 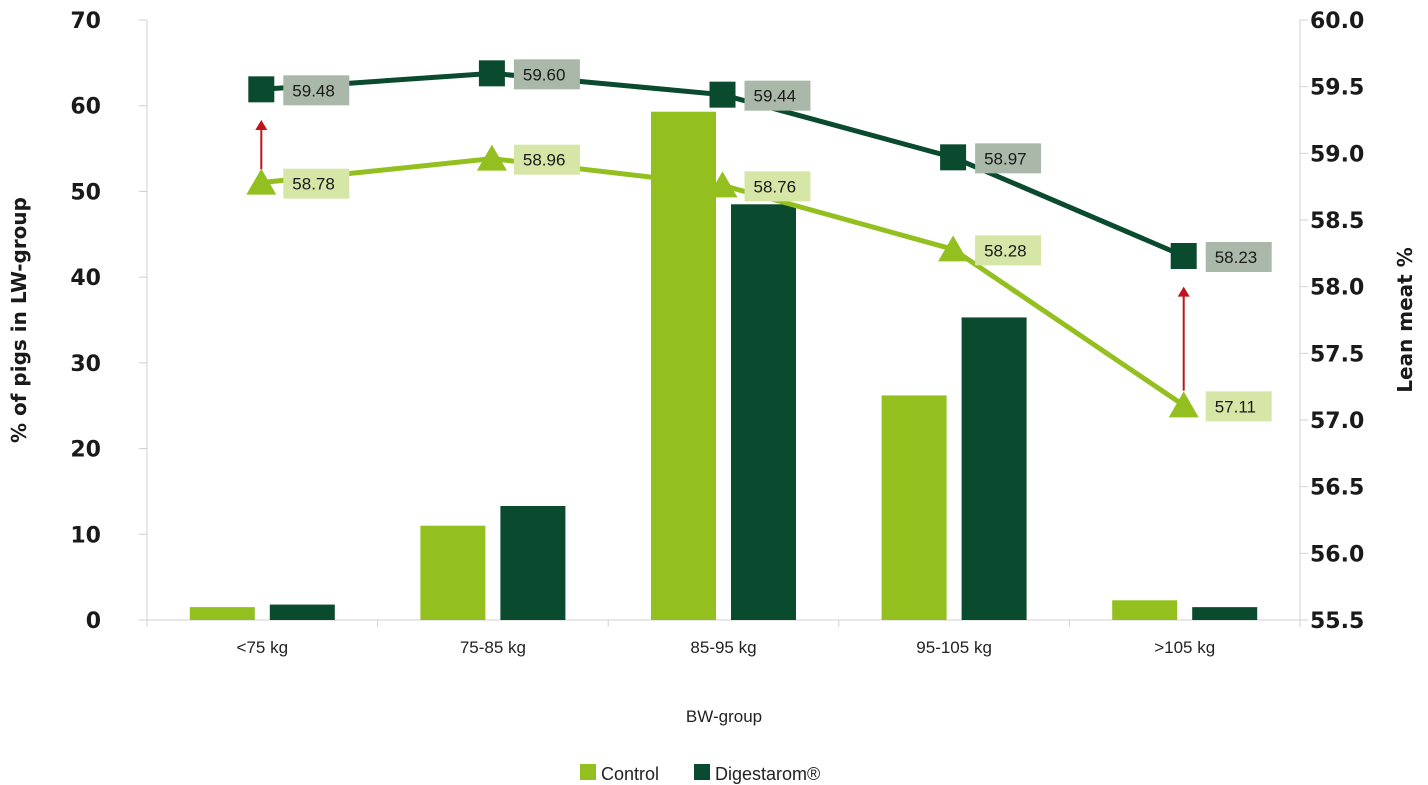 I want to click on category-label: 95-105 kg, so click(x=954, y=647).